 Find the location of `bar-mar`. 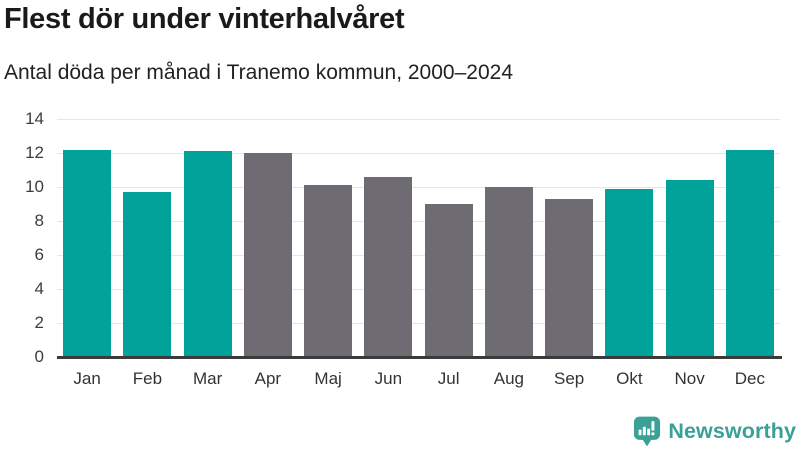

bar-mar is located at coordinates (207, 254).